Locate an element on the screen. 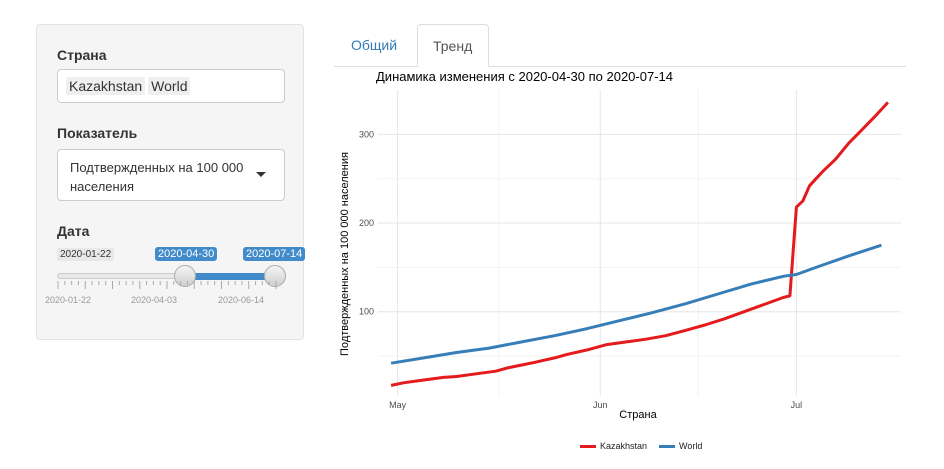 The height and width of the screenshot is (469, 944). chart-legend: Kazakhstan World is located at coordinates (641, 446).